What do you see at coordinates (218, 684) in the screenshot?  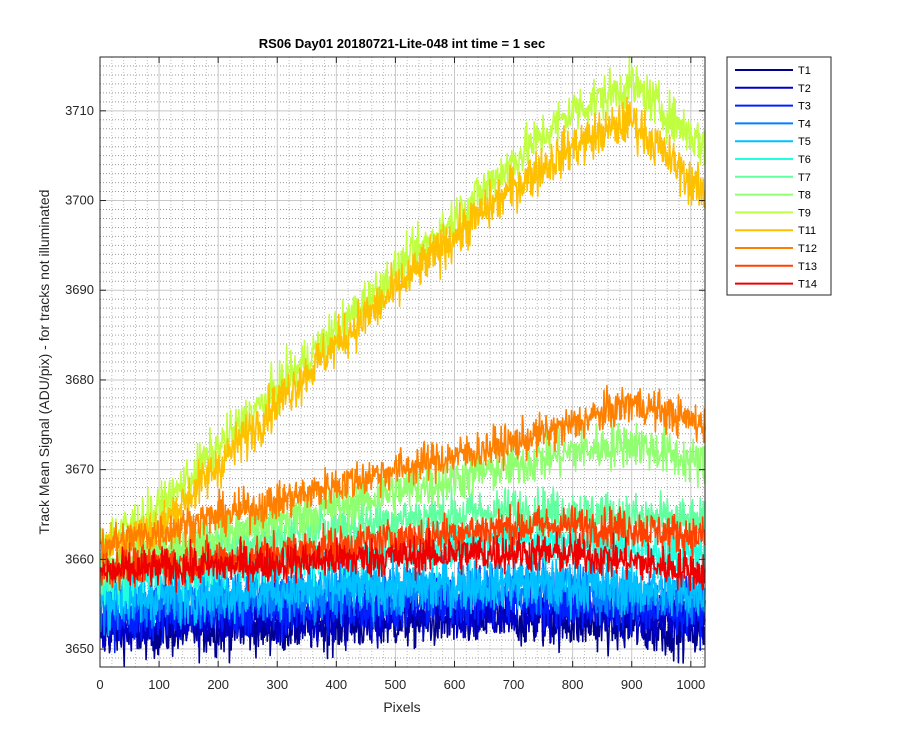 I see `x-tick-label: 200` at bounding box center [218, 684].